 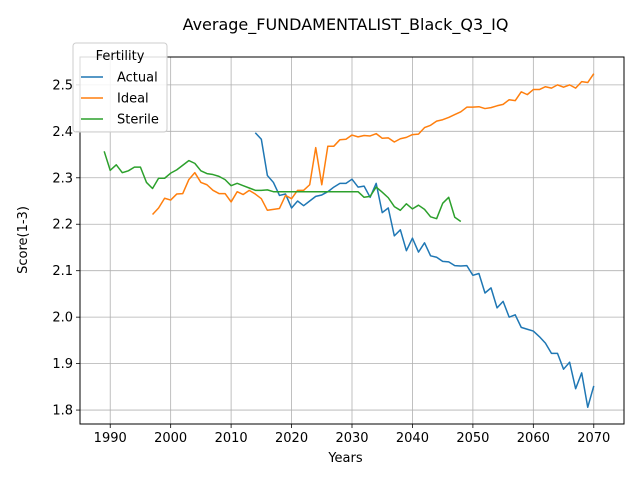 I want to click on legend-title: Fertility, so click(x=120, y=56).